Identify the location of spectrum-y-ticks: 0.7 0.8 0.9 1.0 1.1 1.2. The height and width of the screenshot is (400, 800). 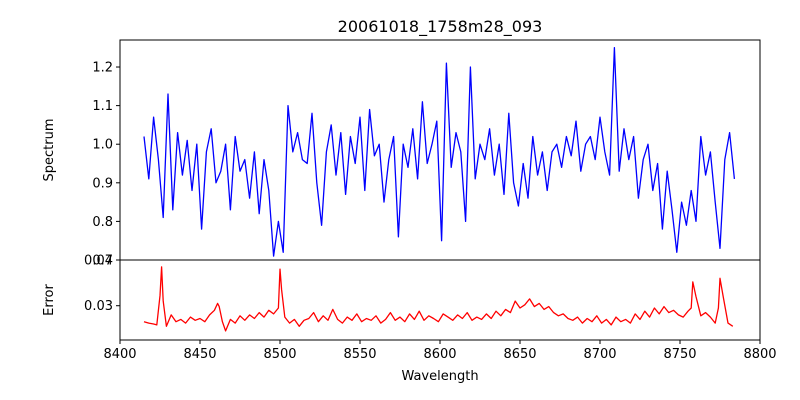
(106, 165).